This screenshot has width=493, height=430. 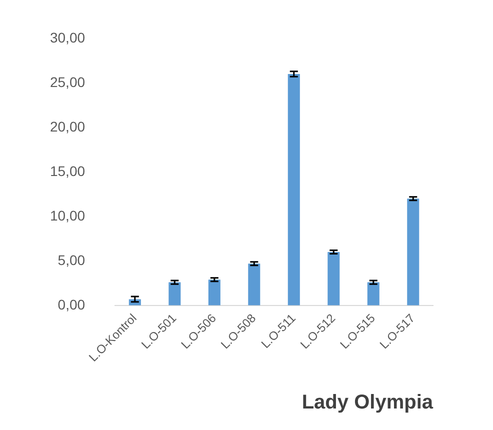 What do you see at coordinates (68, 37) in the screenshot?
I see `y-tick-label: 30,00` at bounding box center [68, 37].